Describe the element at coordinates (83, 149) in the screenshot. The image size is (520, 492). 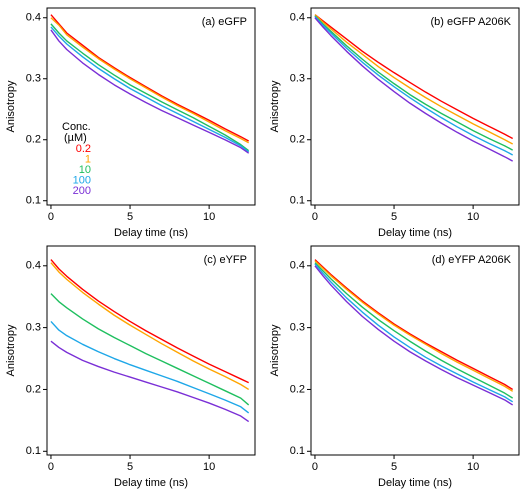
I see `legend-entry: 0.2` at that location.